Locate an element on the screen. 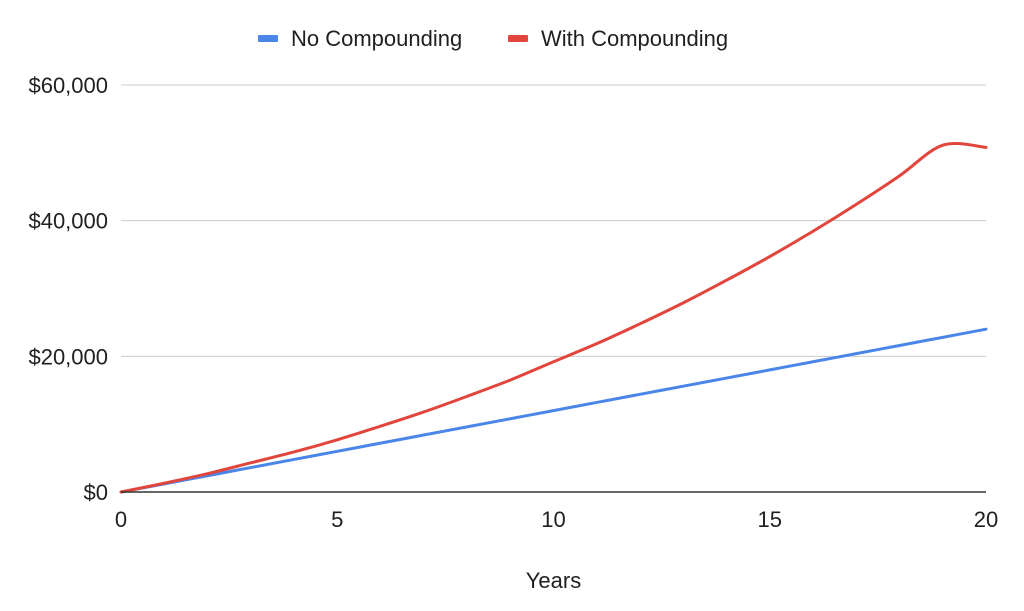 This screenshot has height=611, width=1024. x-axis-ticks: 0 5 10 15 20 is located at coordinates (556, 519).